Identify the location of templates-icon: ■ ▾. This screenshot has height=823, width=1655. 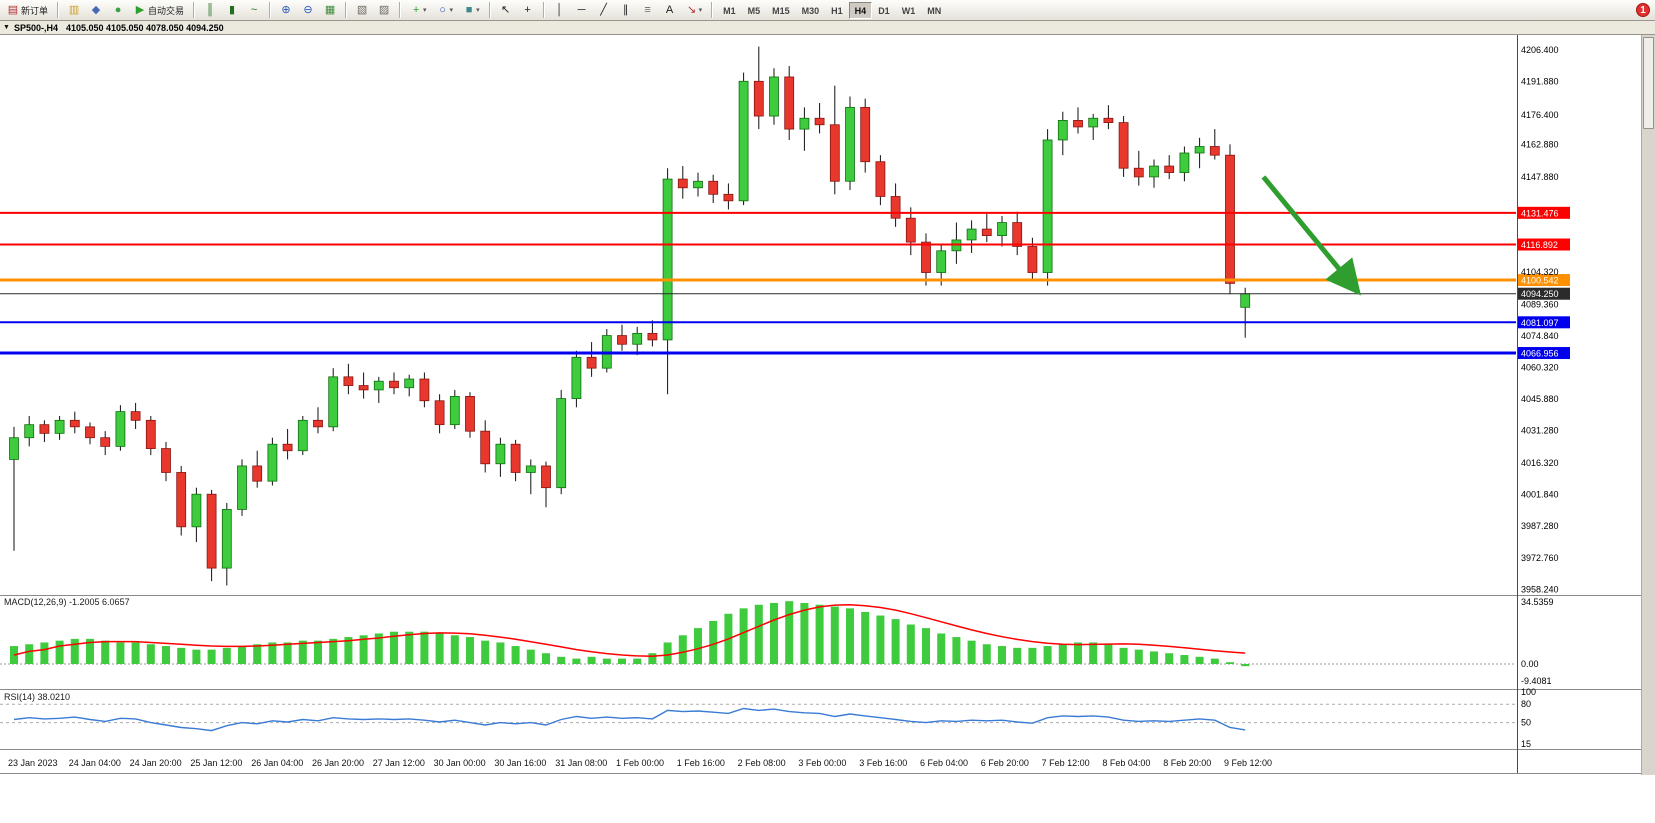
(471, 10).